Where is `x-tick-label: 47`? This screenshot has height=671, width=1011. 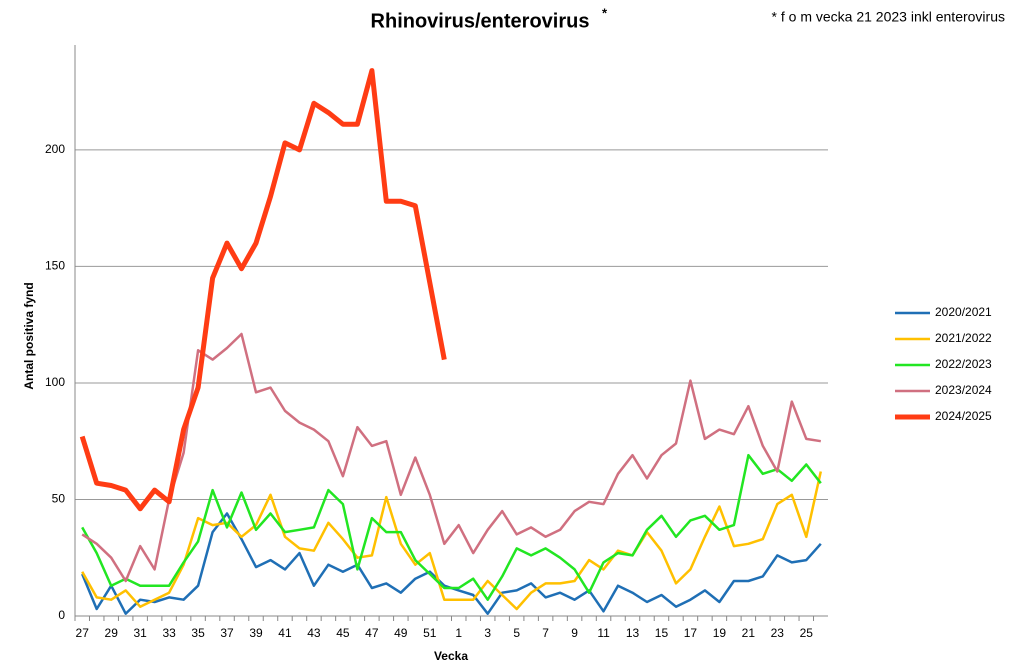
x-tick-label: 47 is located at coordinates (372, 633).